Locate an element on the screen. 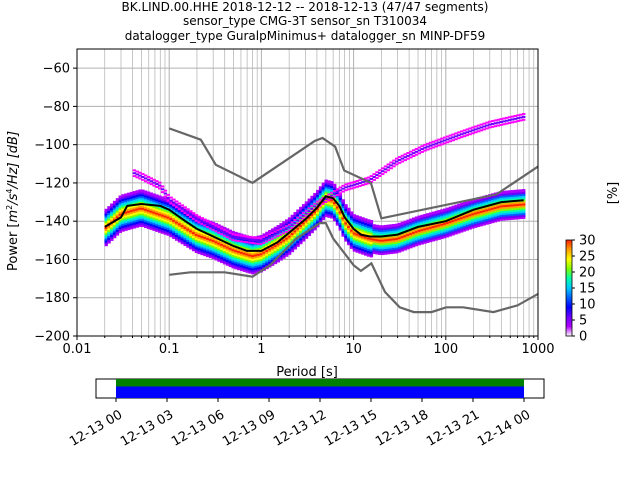 The image size is (640, 480). colorbar-gradient is located at coordinates (569, 288).